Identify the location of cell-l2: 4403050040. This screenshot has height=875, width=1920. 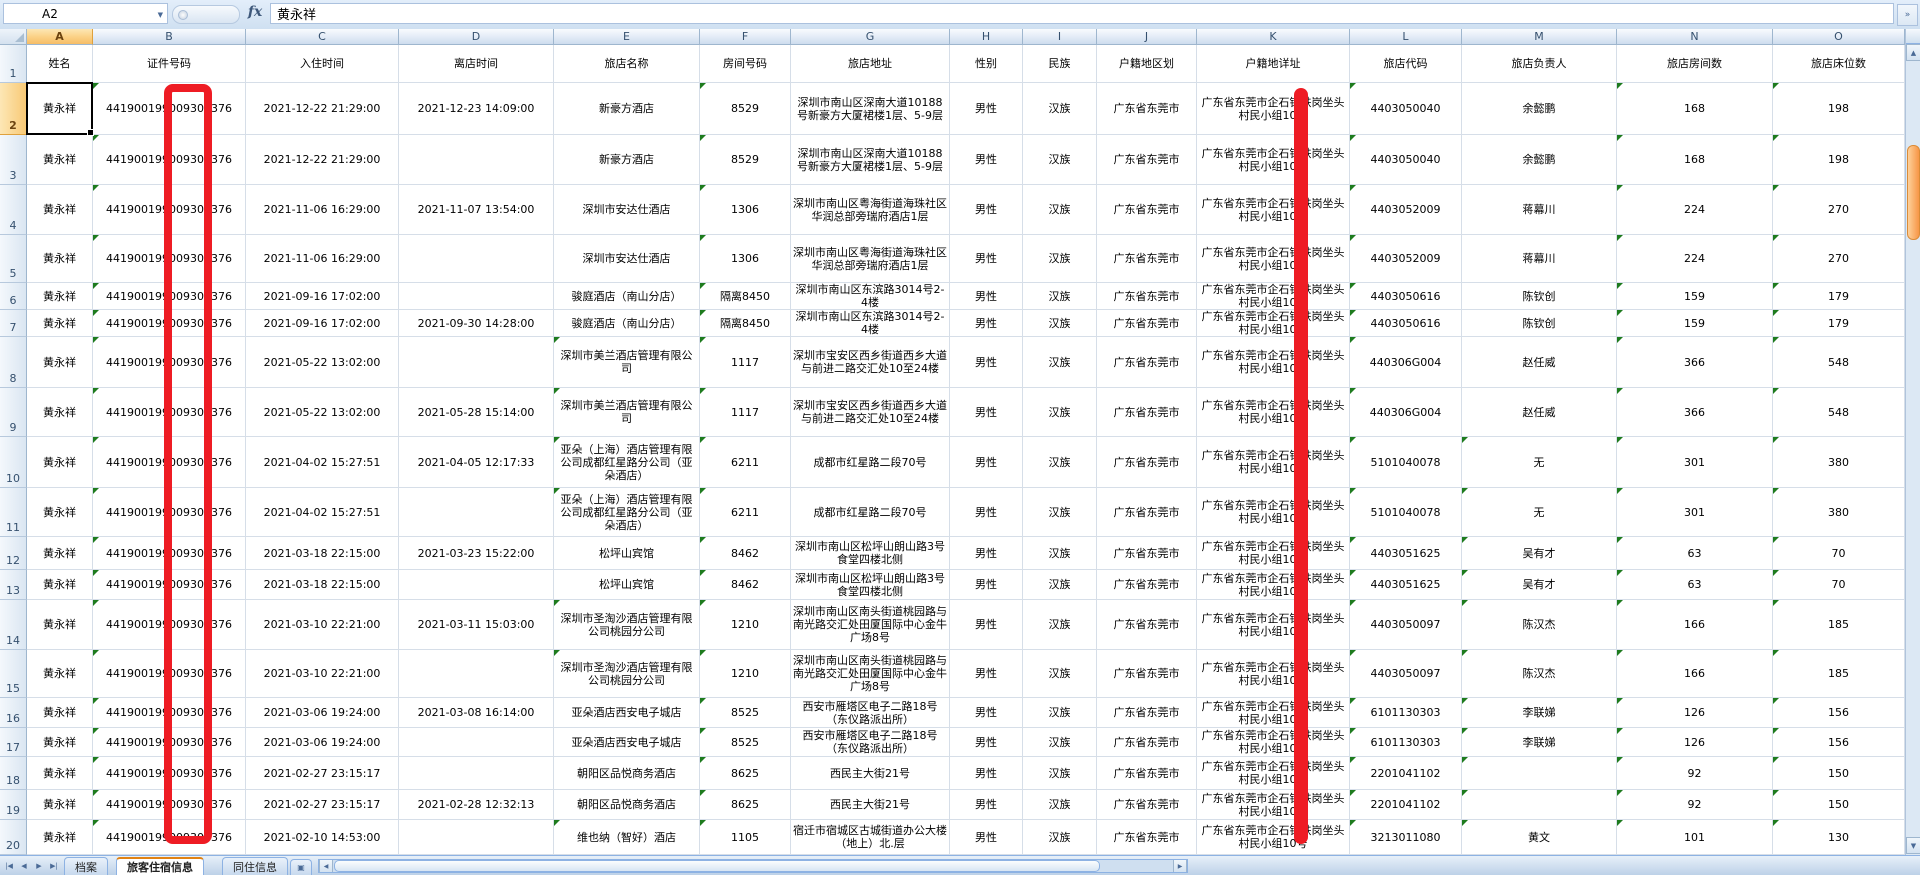
(1406, 109).